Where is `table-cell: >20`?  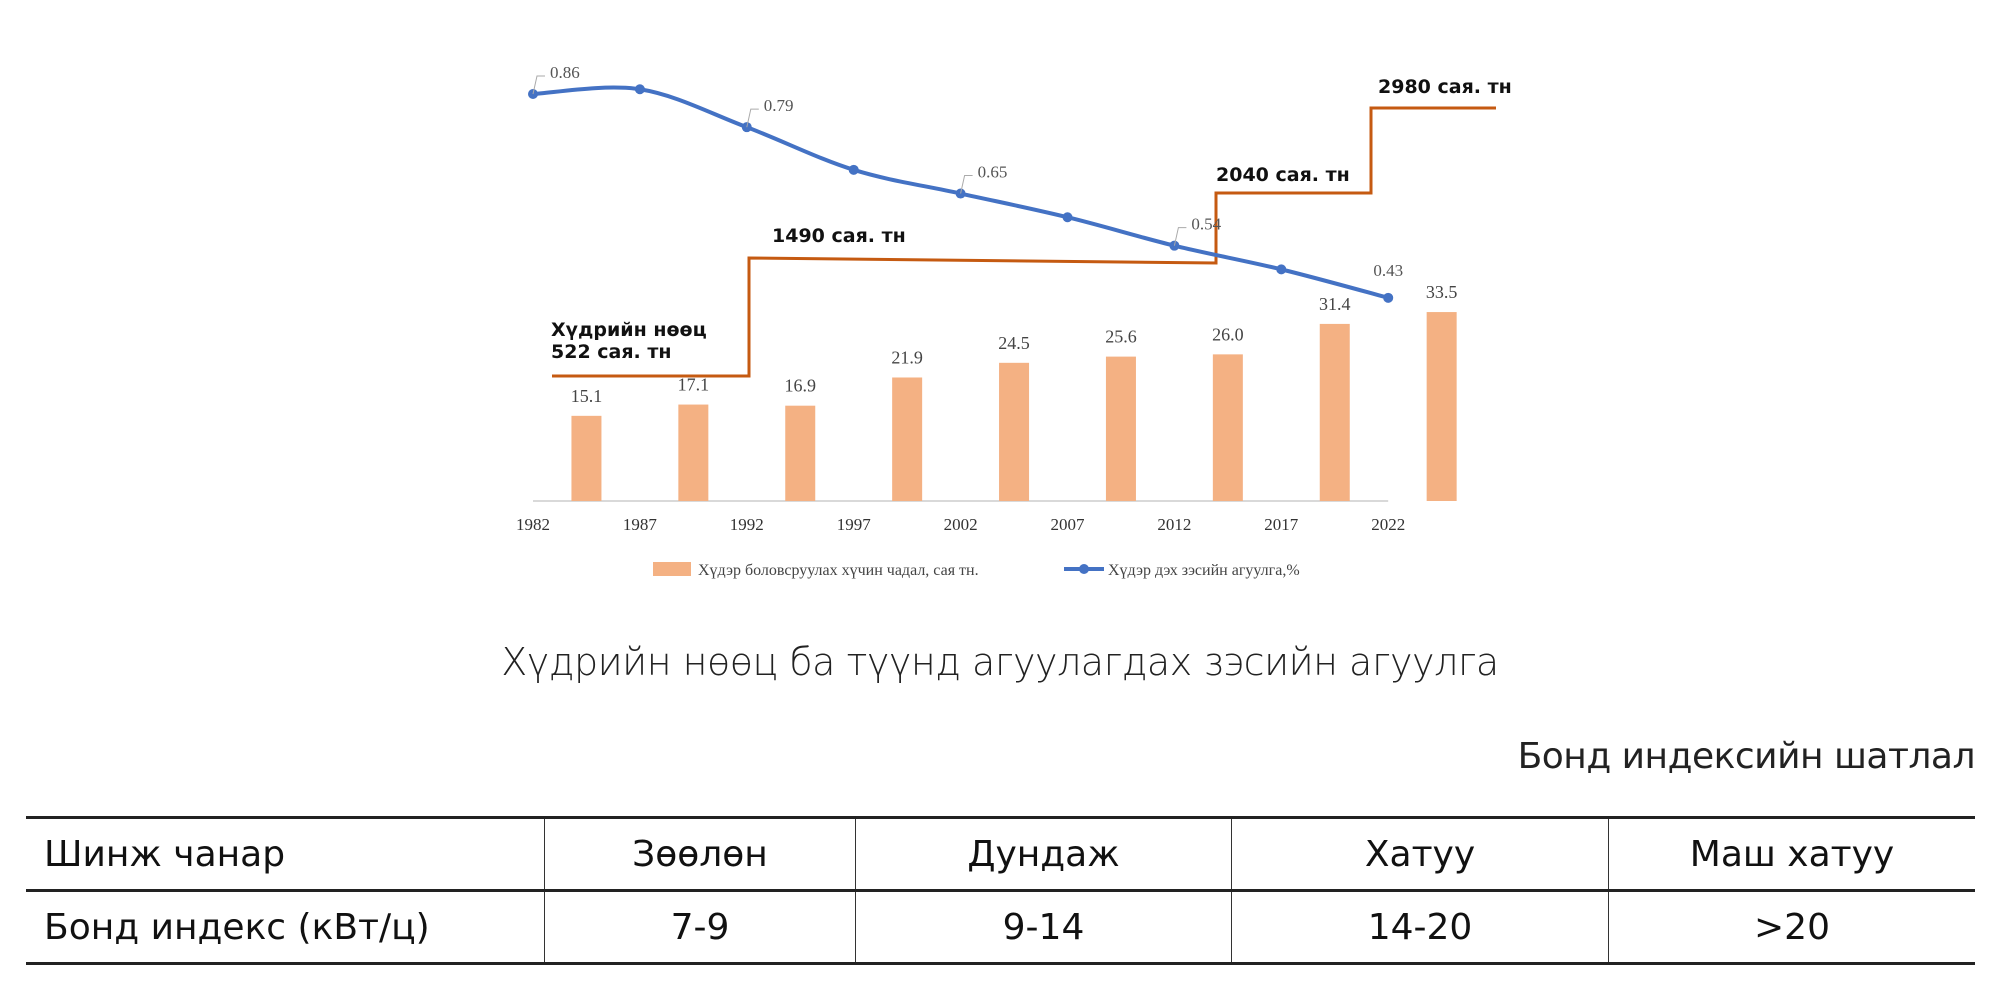
table-cell: >20 is located at coordinates (1791, 927).